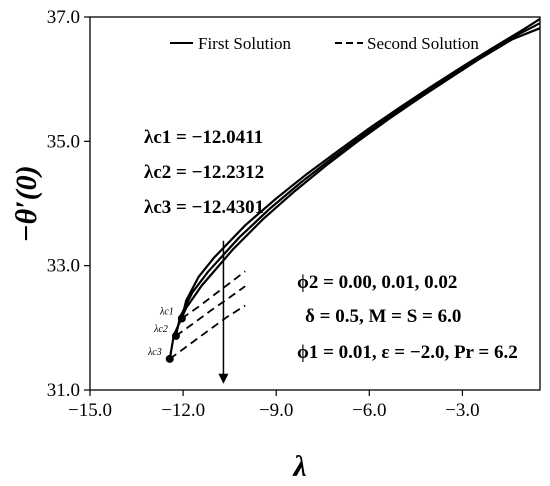 The height and width of the screenshot is (486, 550). I want to click on legend: First Solution Second Solution, so click(324, 43).